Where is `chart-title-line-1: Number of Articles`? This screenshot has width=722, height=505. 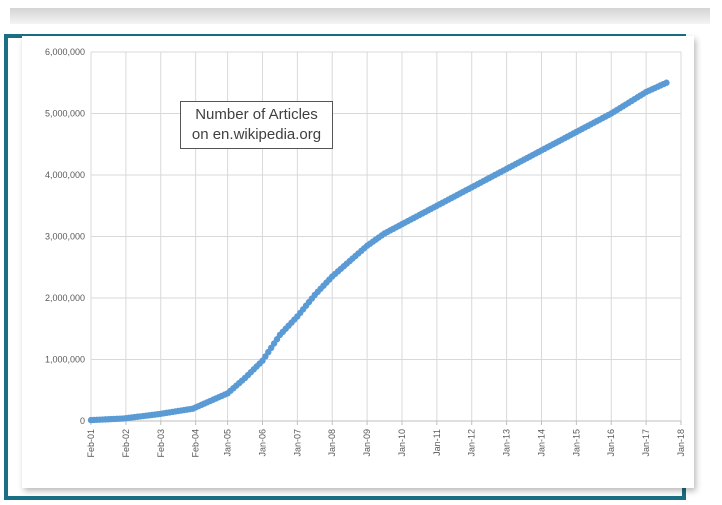 chart-title-line-1: Number of Articles is located at coordinates (256, 114).